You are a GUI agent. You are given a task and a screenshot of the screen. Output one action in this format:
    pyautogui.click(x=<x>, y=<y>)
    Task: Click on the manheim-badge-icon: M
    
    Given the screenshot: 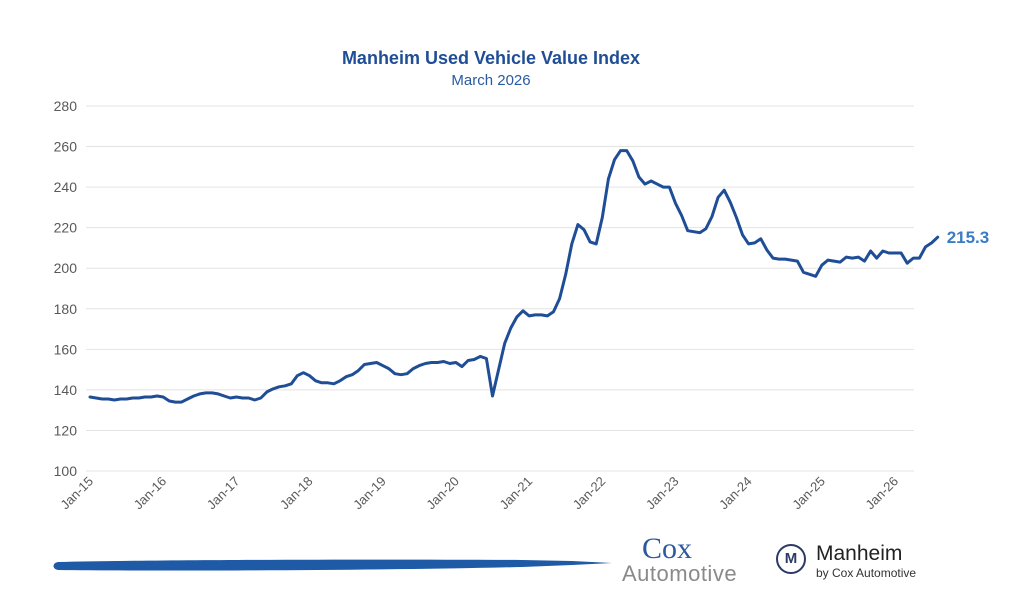 What is the action you would take?
    pyautogui.click(x=791, y=559)
    